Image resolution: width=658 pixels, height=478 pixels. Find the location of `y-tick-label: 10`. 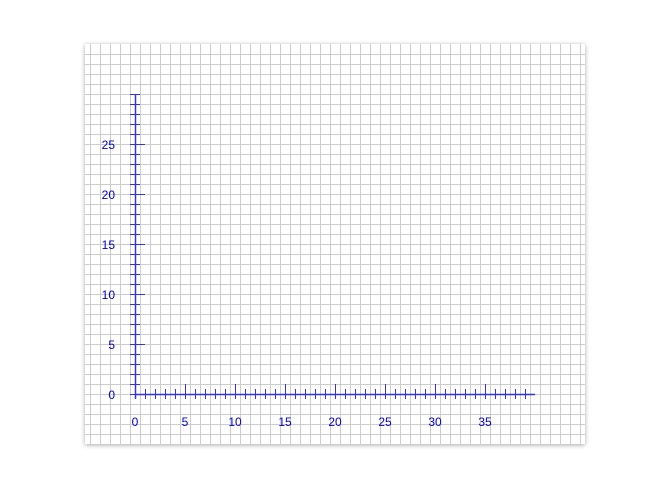

y-tick-label: 10 is located at coordinates (109, 295).